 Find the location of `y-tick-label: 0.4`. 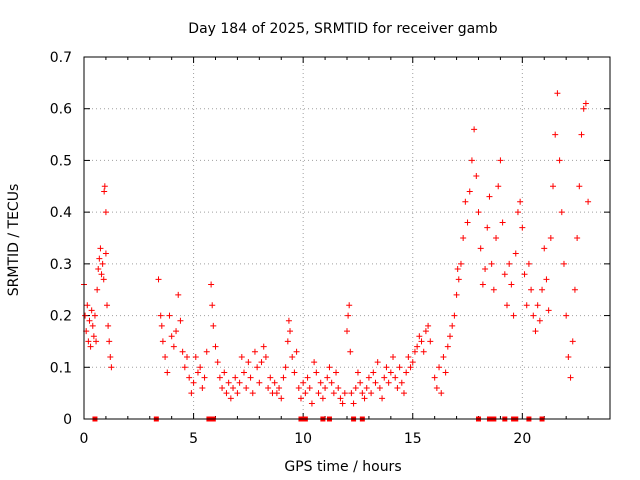

y-tick-label: 0.4 is located at coordinates (61, 213).